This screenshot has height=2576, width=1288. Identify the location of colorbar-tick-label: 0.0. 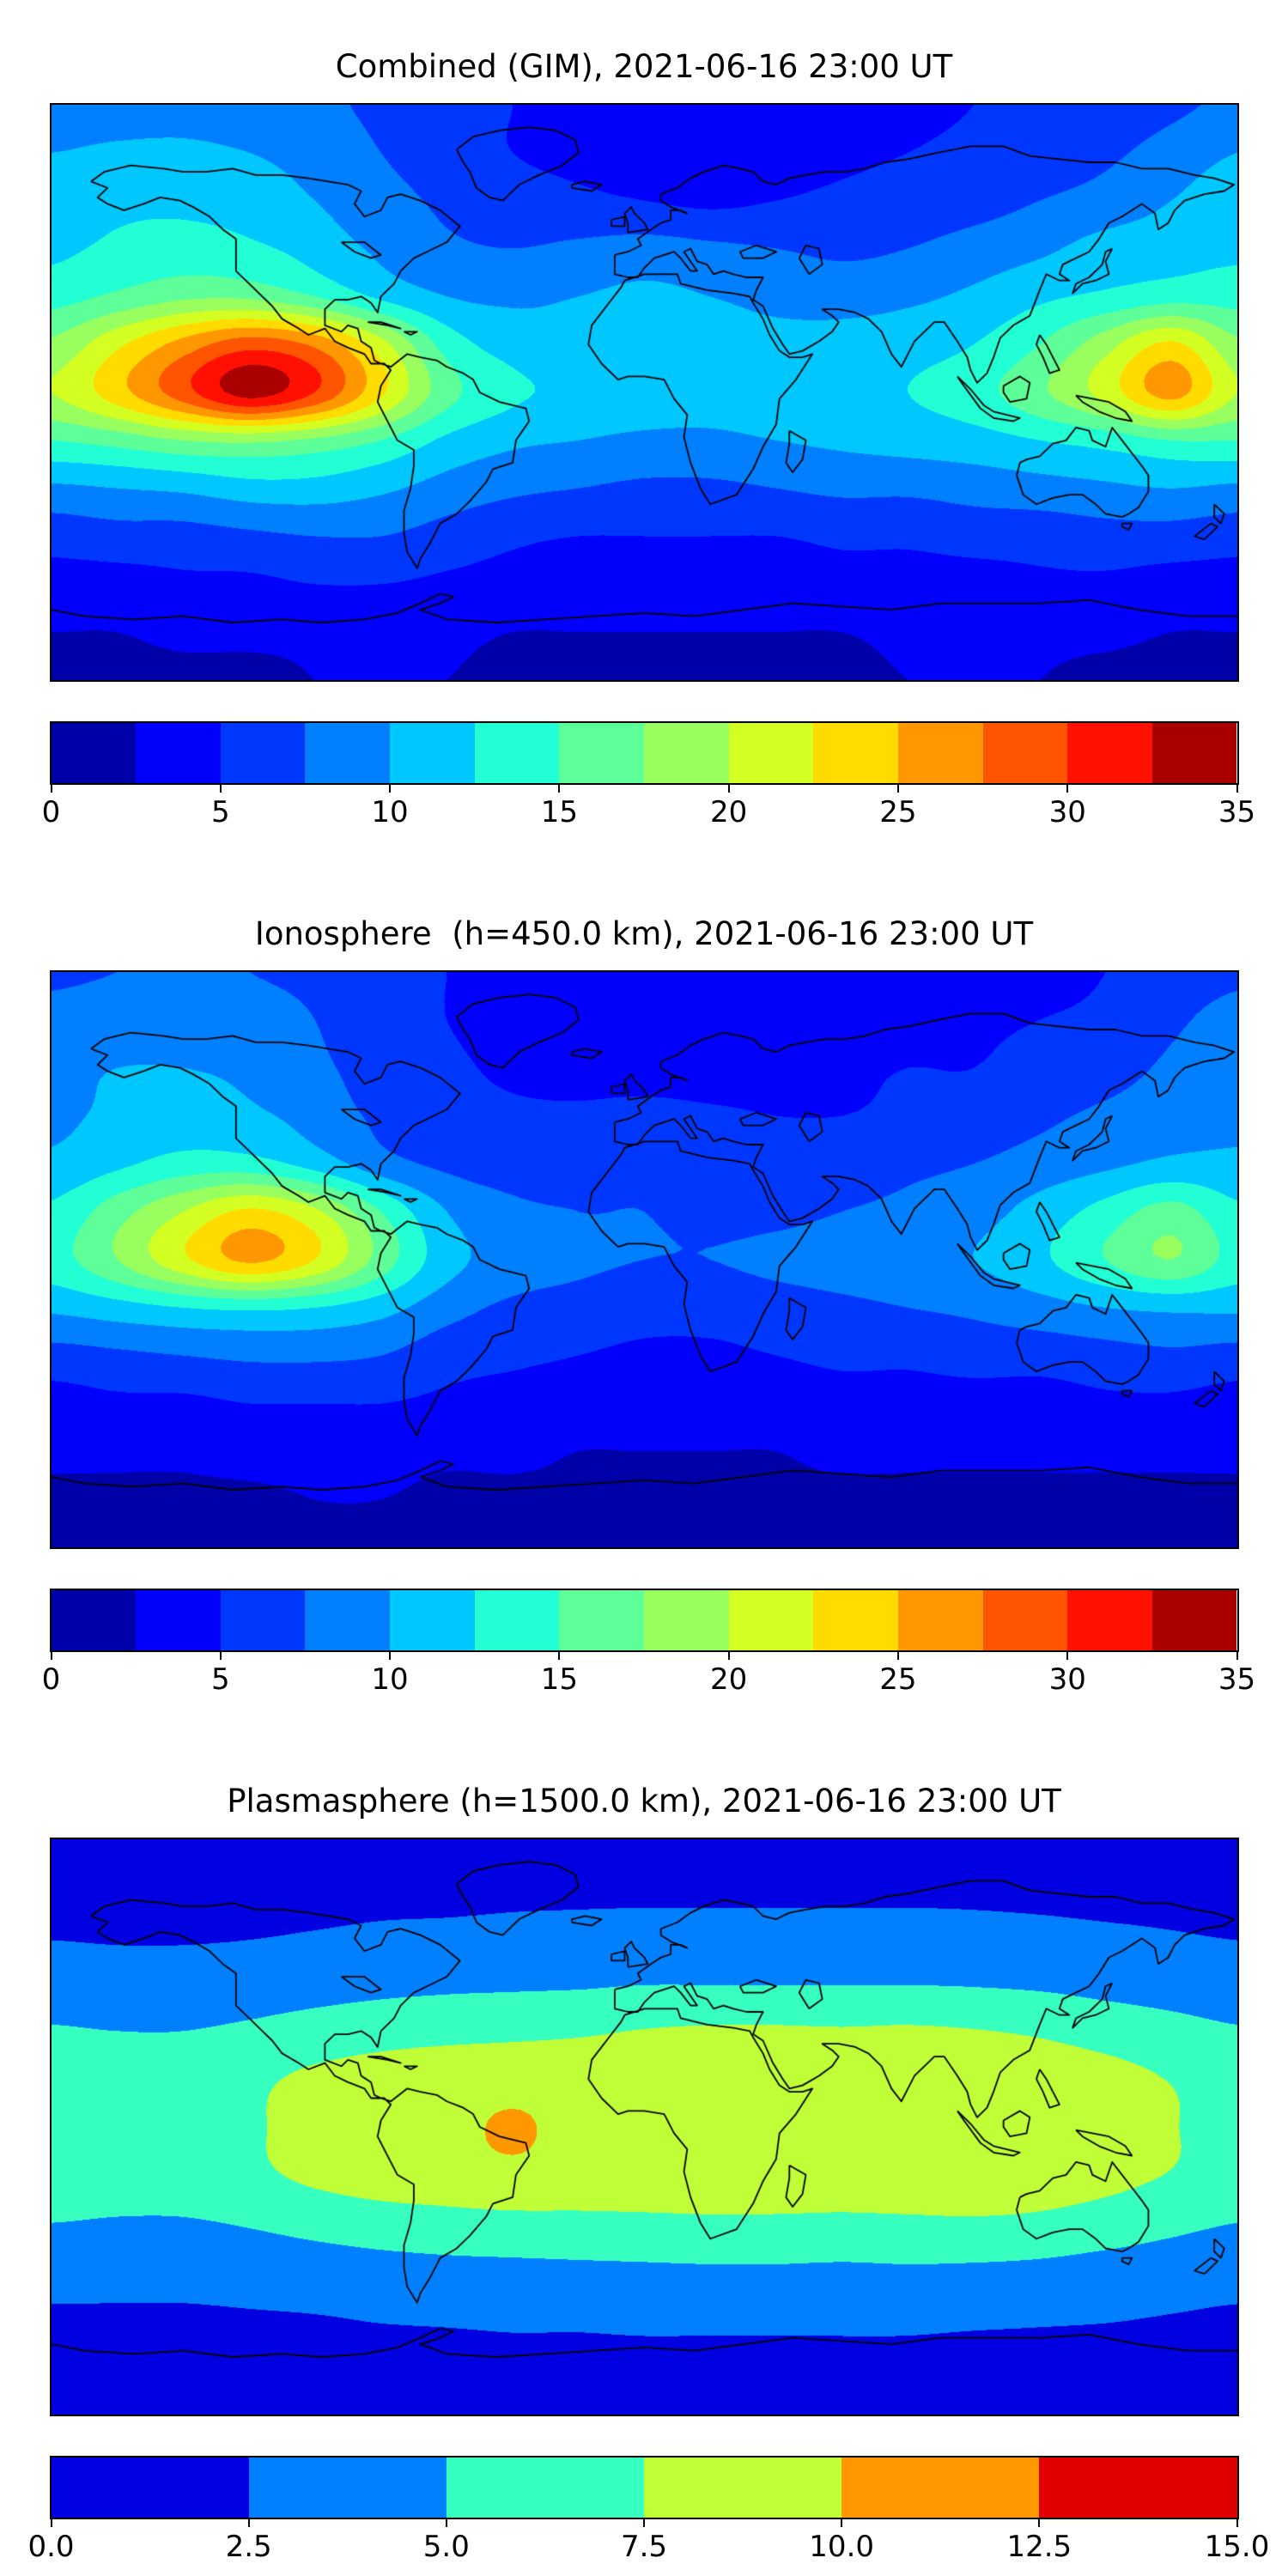
(51, 2547).